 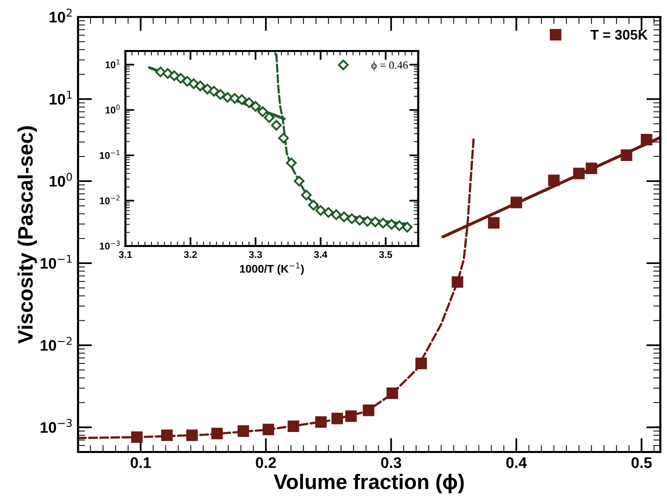 What do you see at coordinates (389, 66) in the screenshot?
I see `legend-label: ϕ = 0.46` at bounding box center [389, 66].